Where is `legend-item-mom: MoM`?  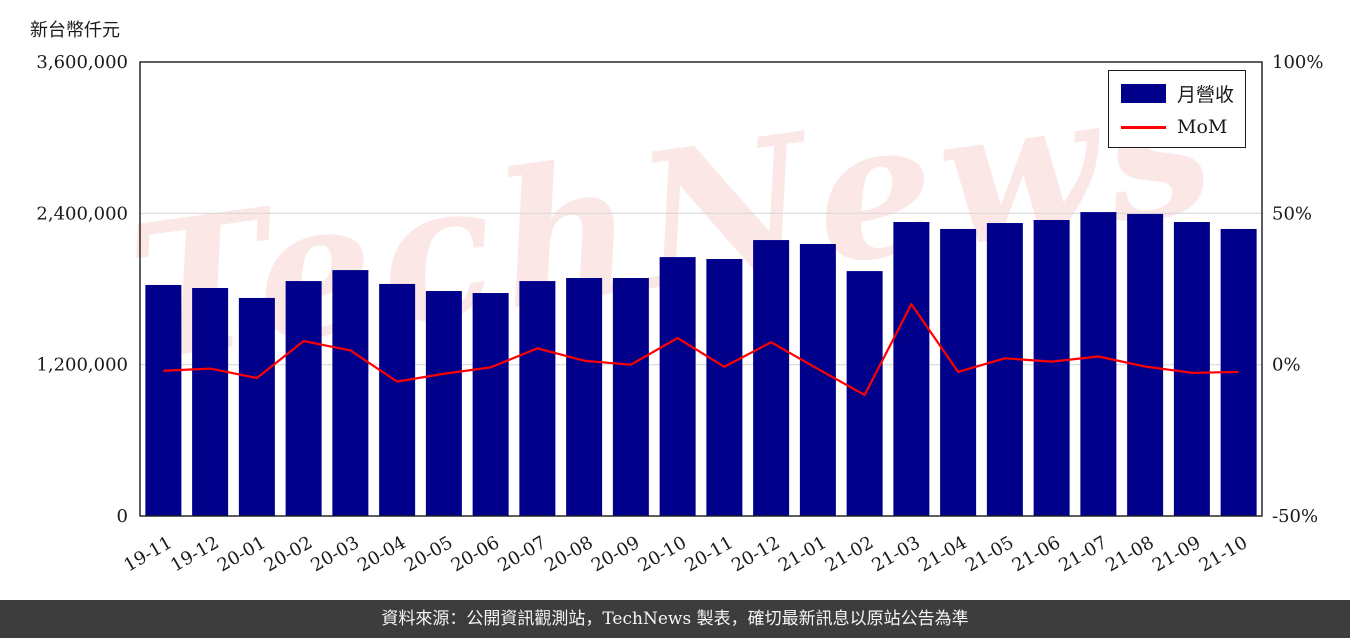 legend-item-mom: MoM is located at coordinates (1177, 127).